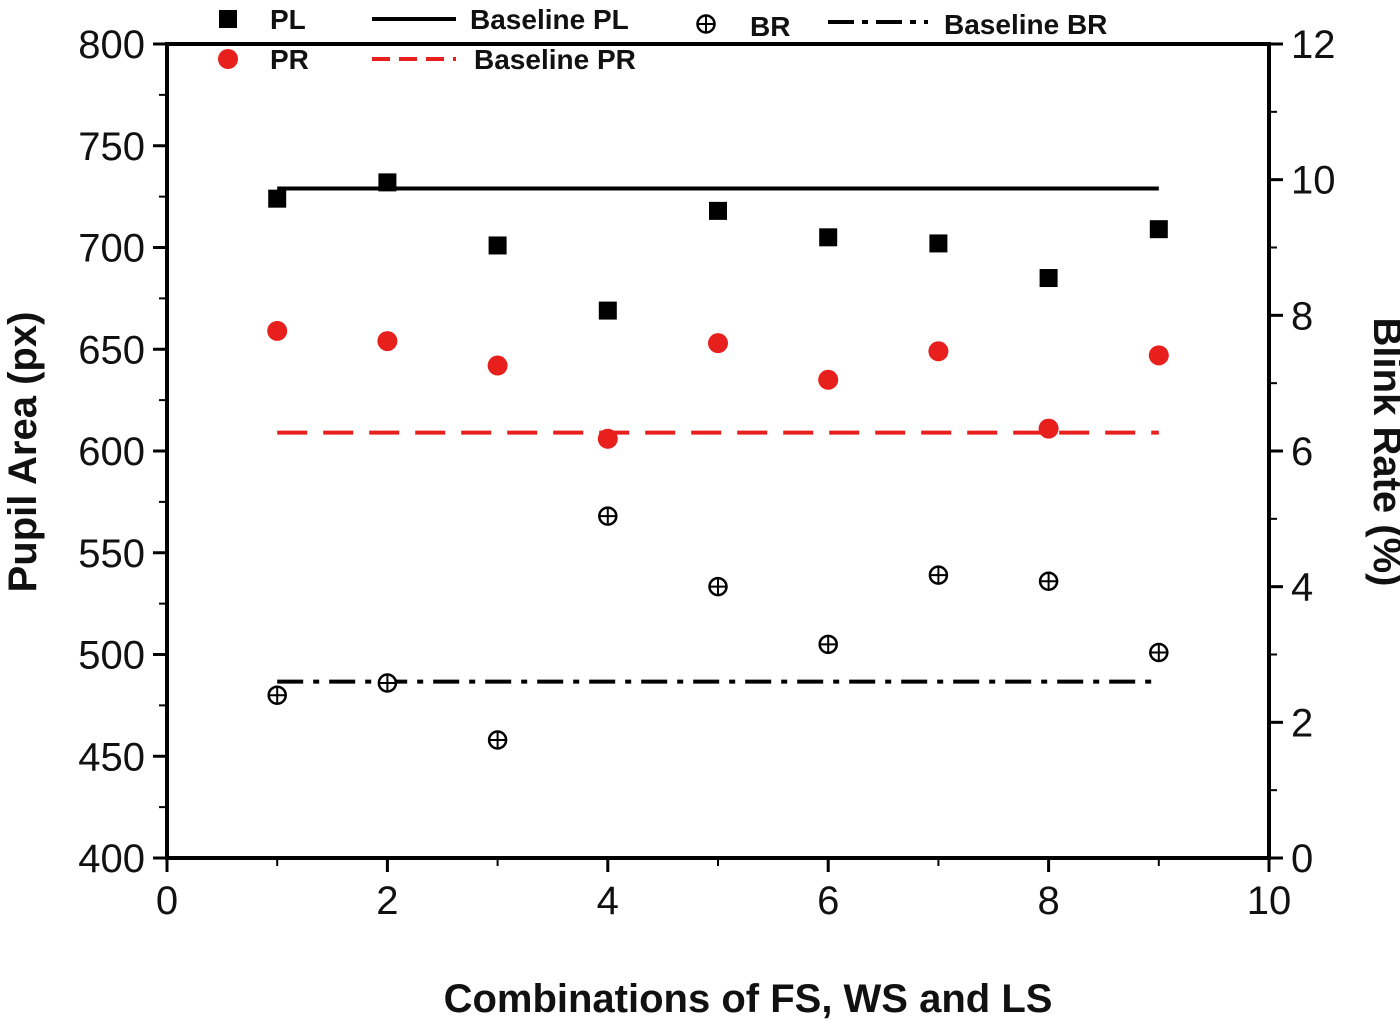 This screenshot has height=1026, width=1400. Describe the element at coordinates (111, 45) in the screenshot. I see `y-tick-label: 800` at that location.